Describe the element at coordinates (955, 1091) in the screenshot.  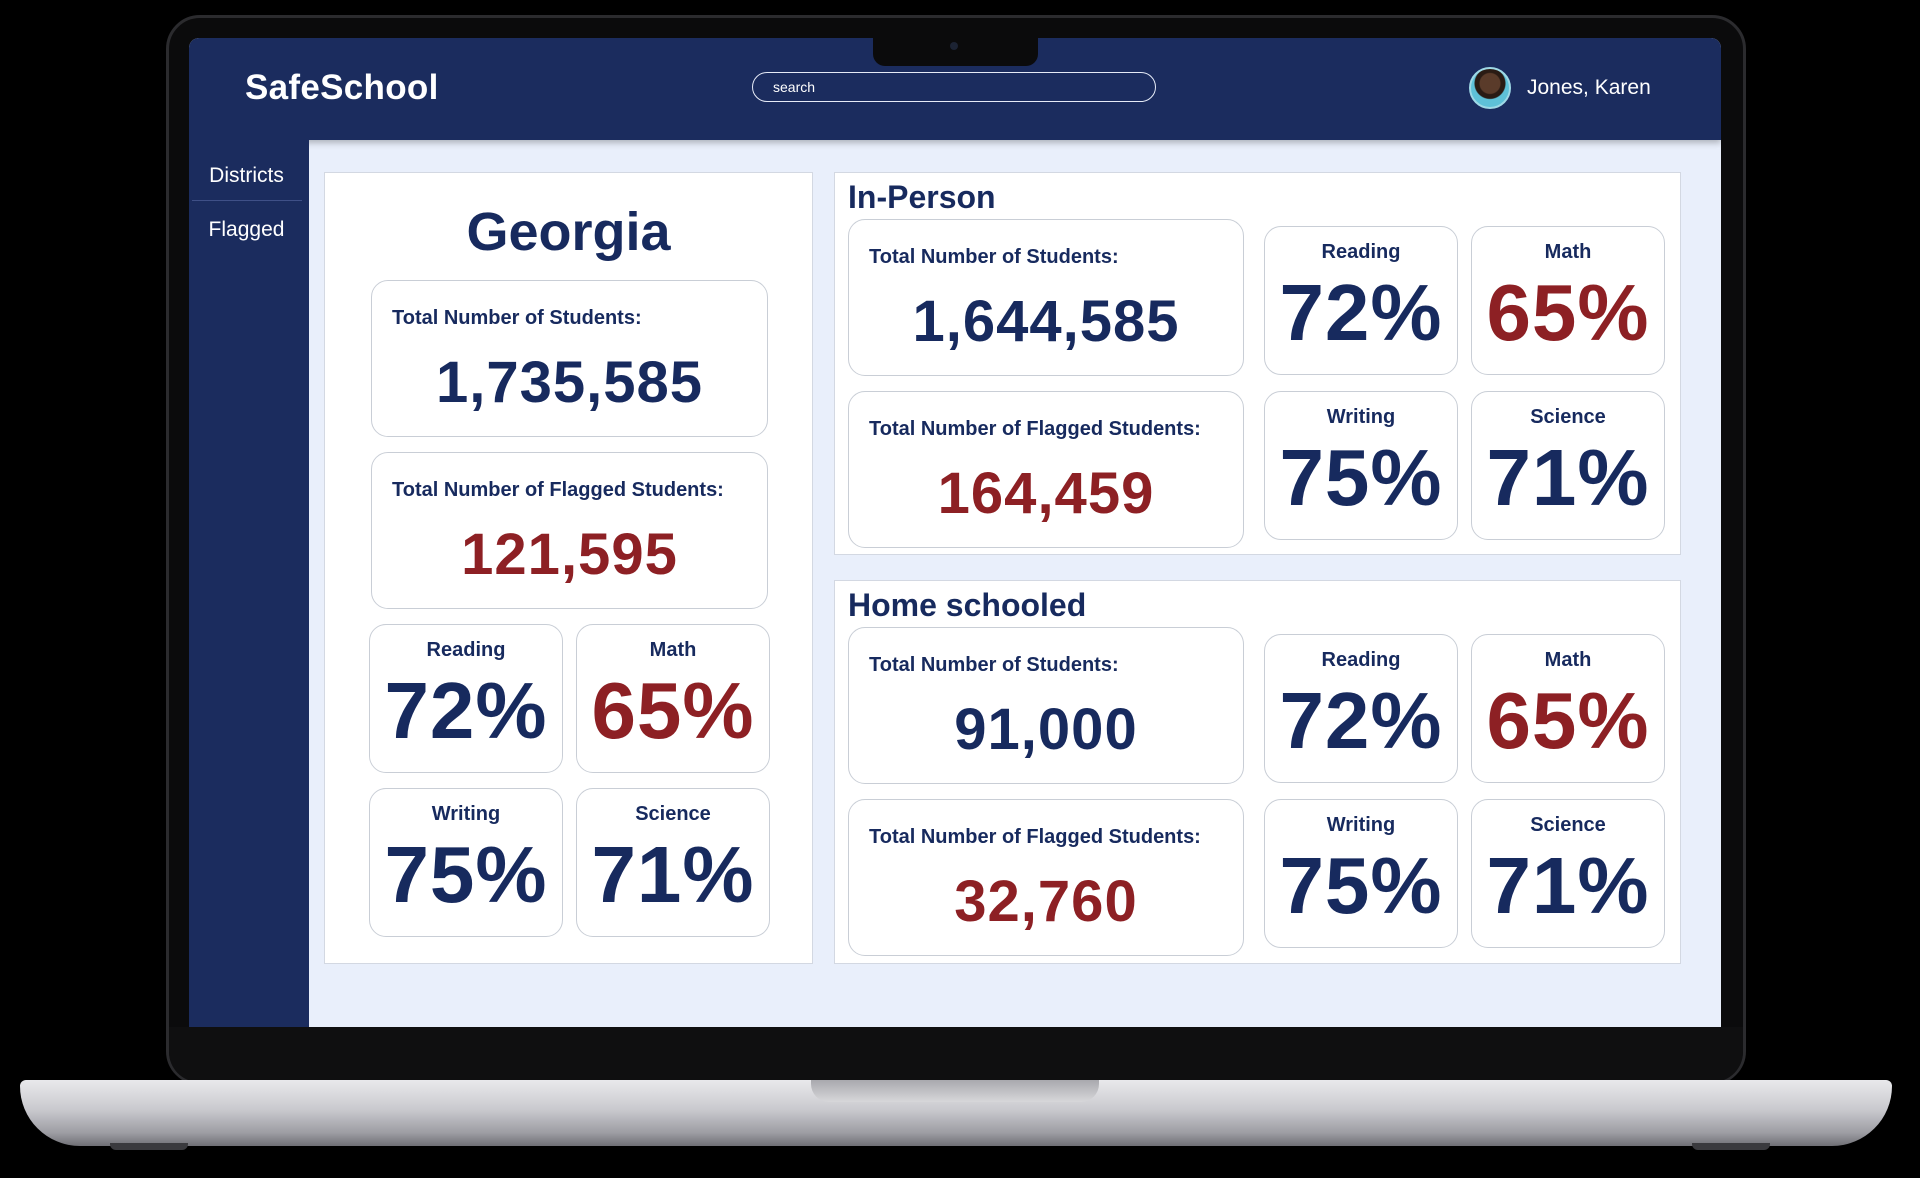
I see `laptop-base-notch` at that location.